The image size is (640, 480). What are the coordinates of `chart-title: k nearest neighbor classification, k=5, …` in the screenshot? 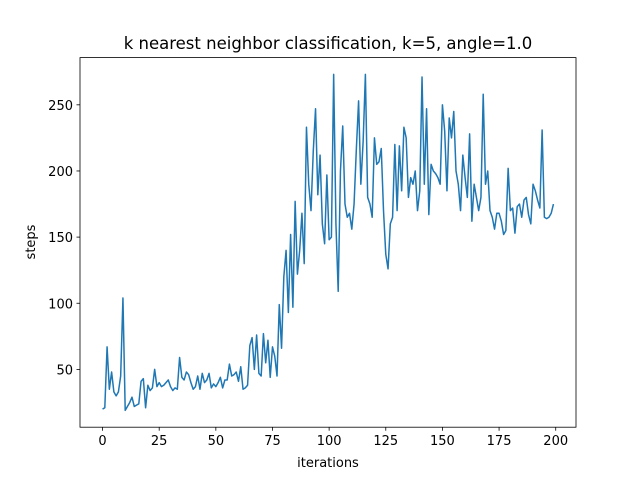 It's located at (328, 43).